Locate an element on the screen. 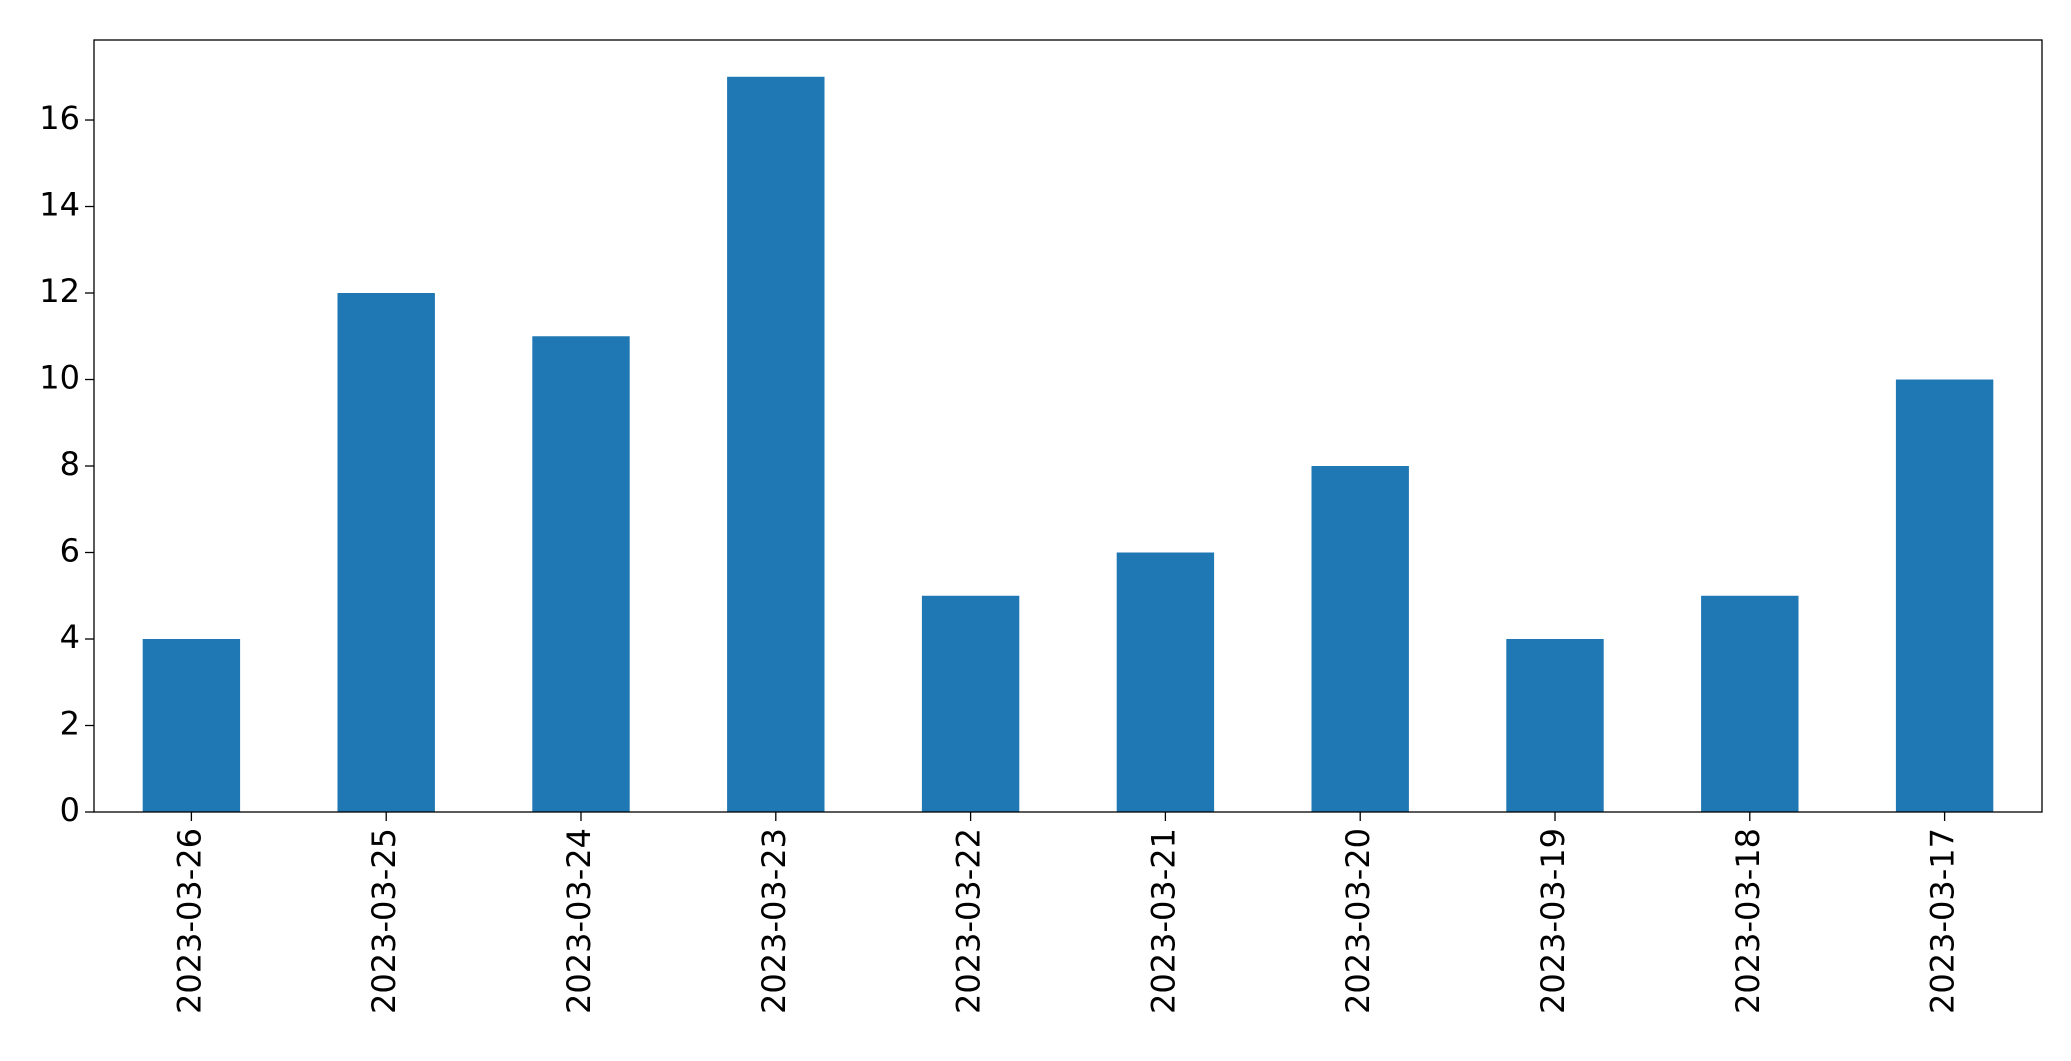 Image resolution: width=2071 pixels, height=1061 pixels. y-tick-label: 0 is located at coordinates (70, 810).